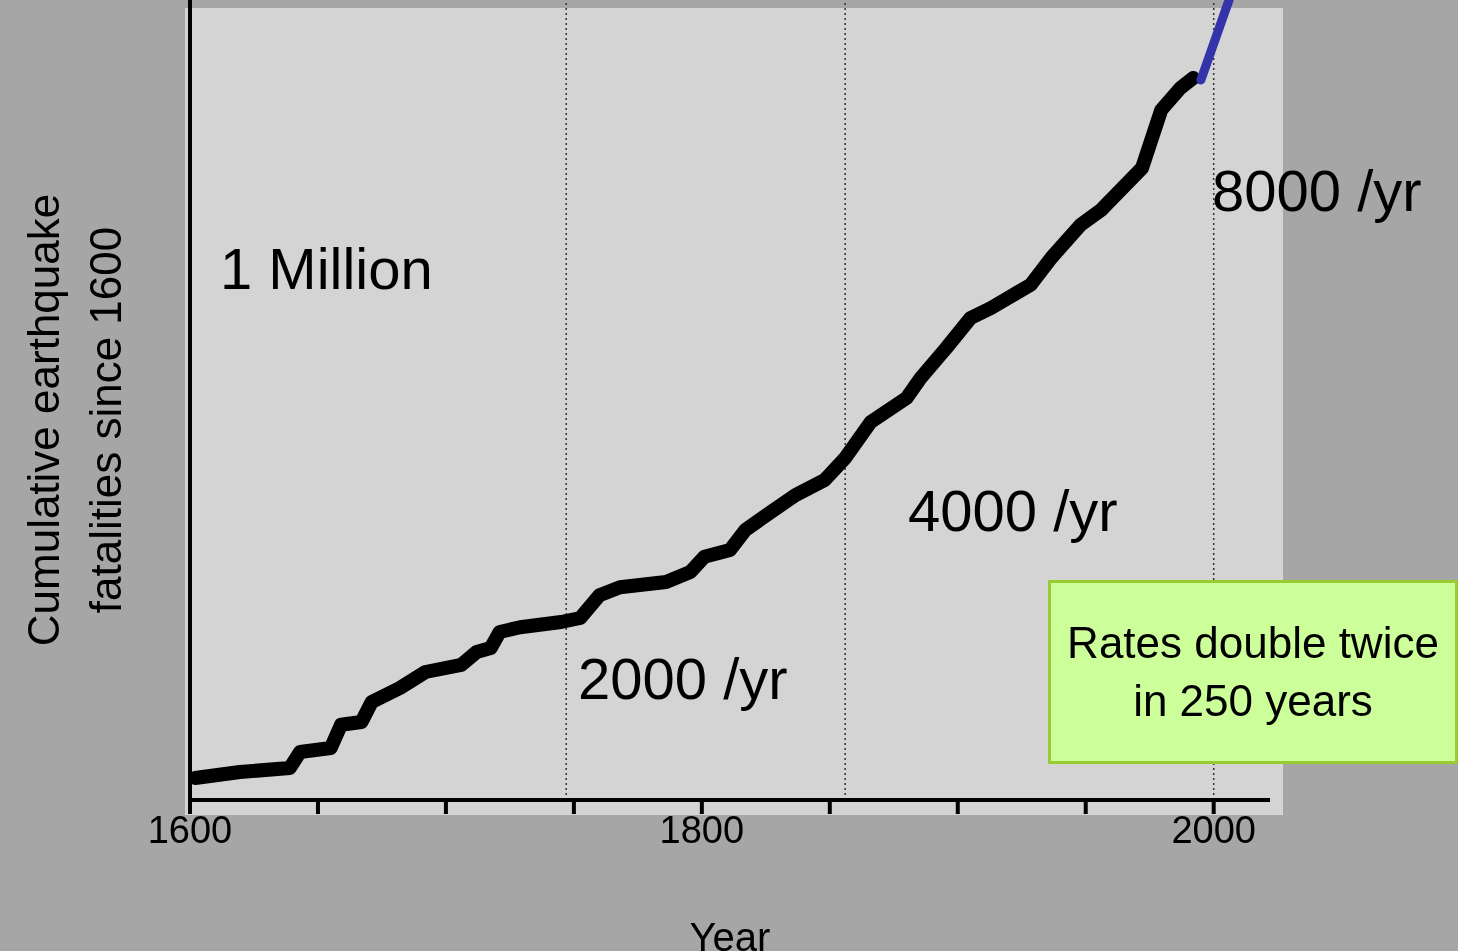 Image resolution: width=1458 pixels, height=951 pixels. What do you see at coordinates (1253, 672) in the screenshot?
I see `annotation: Rates double twice in 250 years` at bounding box center [1253, 672].